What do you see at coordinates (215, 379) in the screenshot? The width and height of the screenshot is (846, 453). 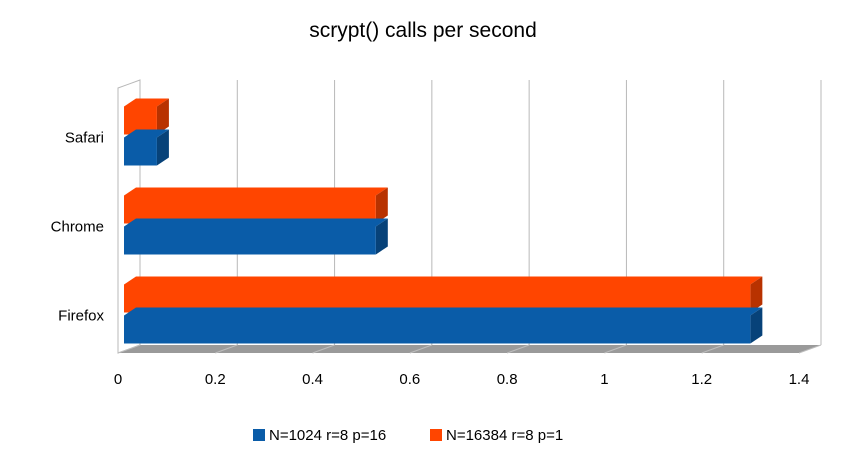 I see `x-tick-label: 0.2` at bounding box center [215, 379].